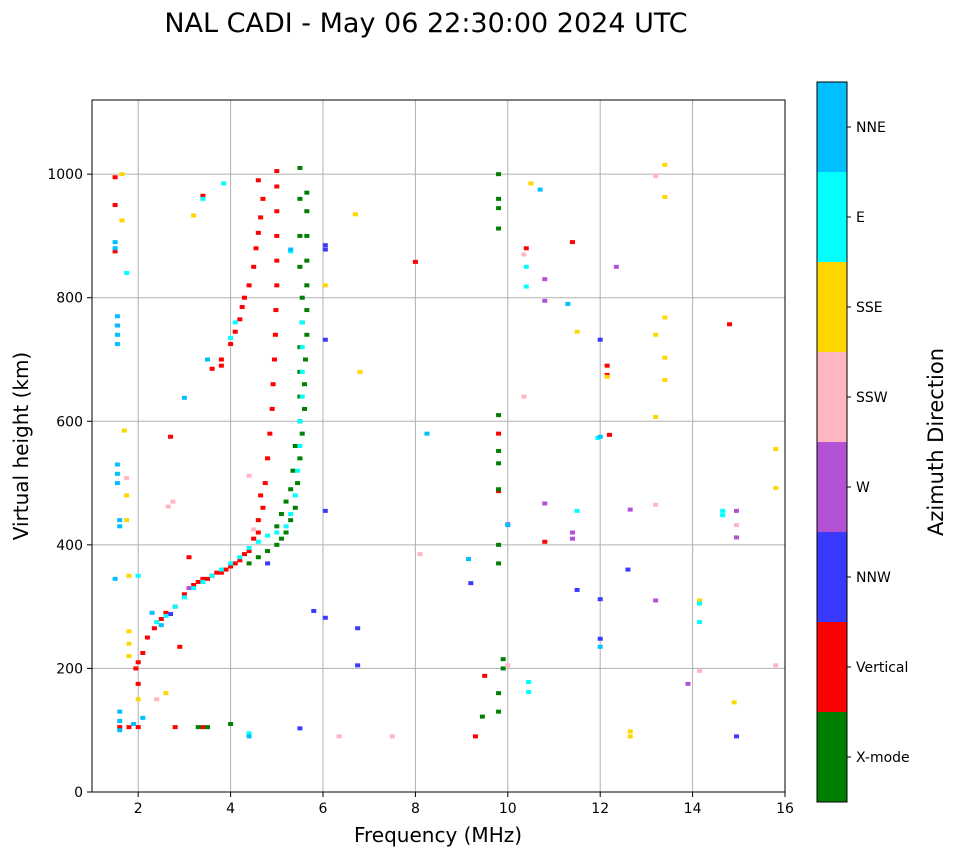 The width and height of the screenshot is (958, 857). I want to click on colorbar-label: SSW, so click(872, 398).